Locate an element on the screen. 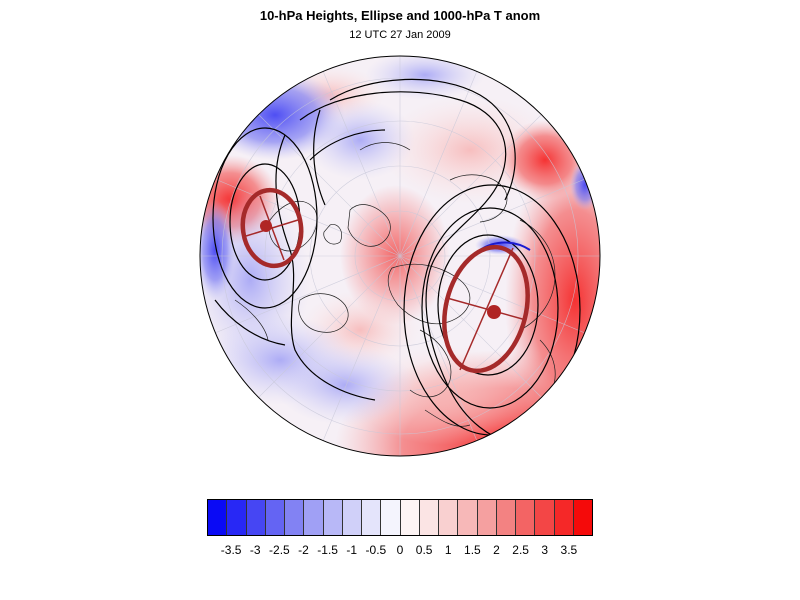 The image size is (800, 600). colorbar-tick-label: 2.5 is located at coordinates (520, 550).